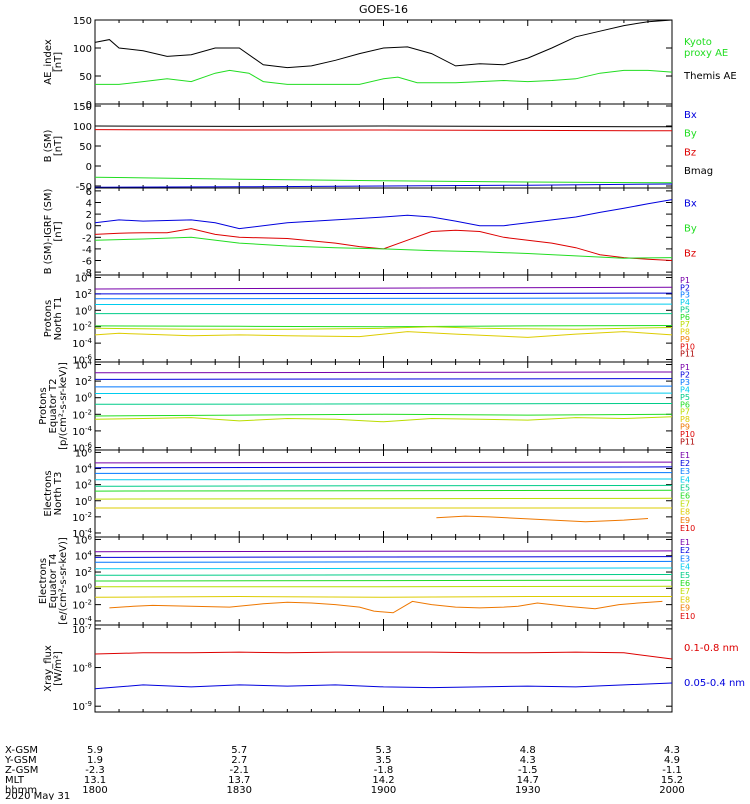 The width and height of the screenshot is (750, 804). What do you see at coordinates (383, 790) in the screenshot?
I see `ephemeris-value: 1900` at bounding box center [383, 790].